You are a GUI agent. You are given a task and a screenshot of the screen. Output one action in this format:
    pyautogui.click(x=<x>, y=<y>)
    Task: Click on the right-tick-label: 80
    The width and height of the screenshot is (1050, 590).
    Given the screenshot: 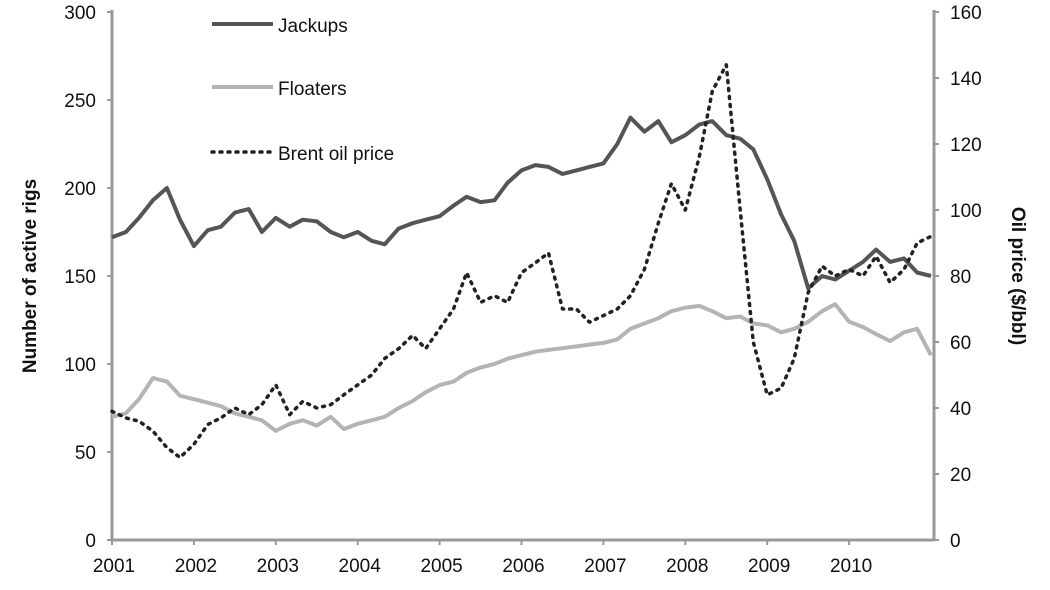 What is the action you would take?
    pyautogui.click(x=960, y=277)
    